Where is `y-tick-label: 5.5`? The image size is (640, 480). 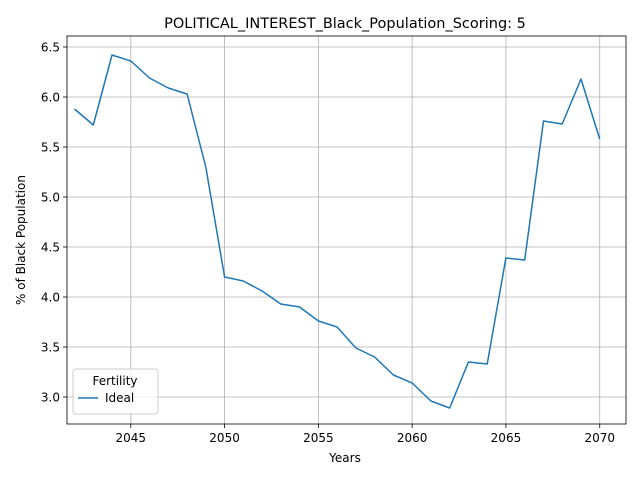 y-tick-label: 5.5 is located at coordinates (50, 148).